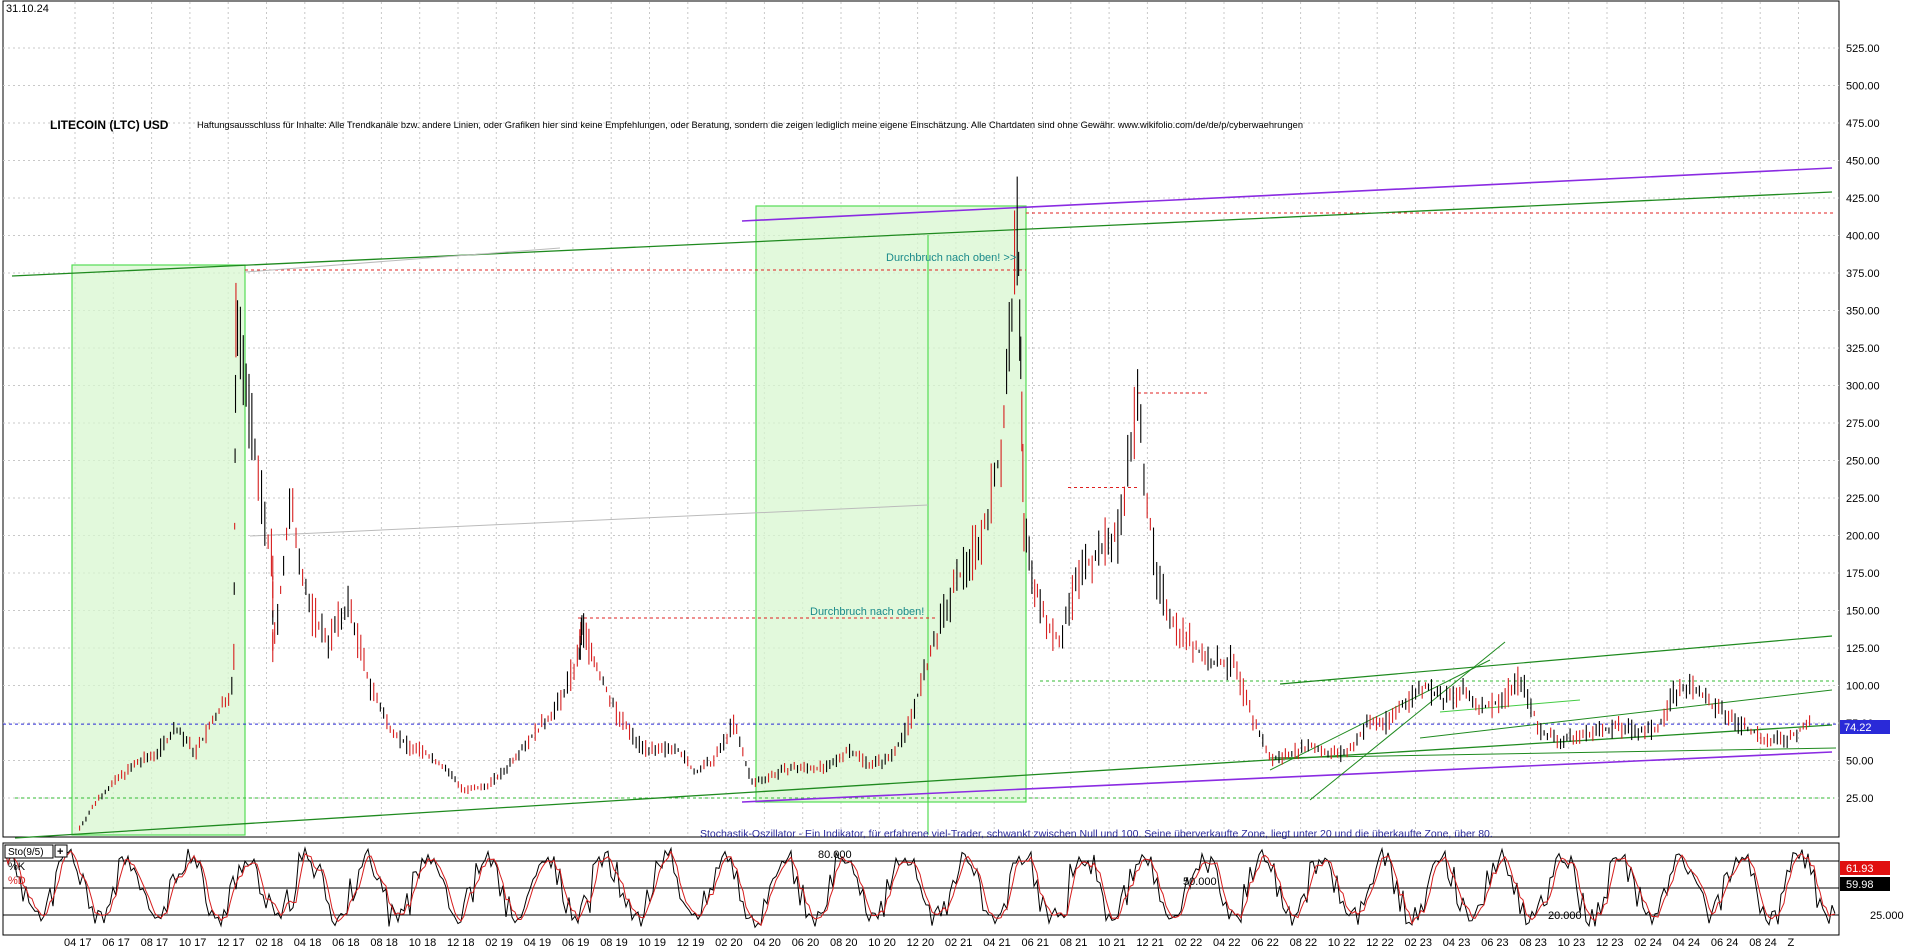  I want to click on x-tick-label: 04 21, so click(997, 942).